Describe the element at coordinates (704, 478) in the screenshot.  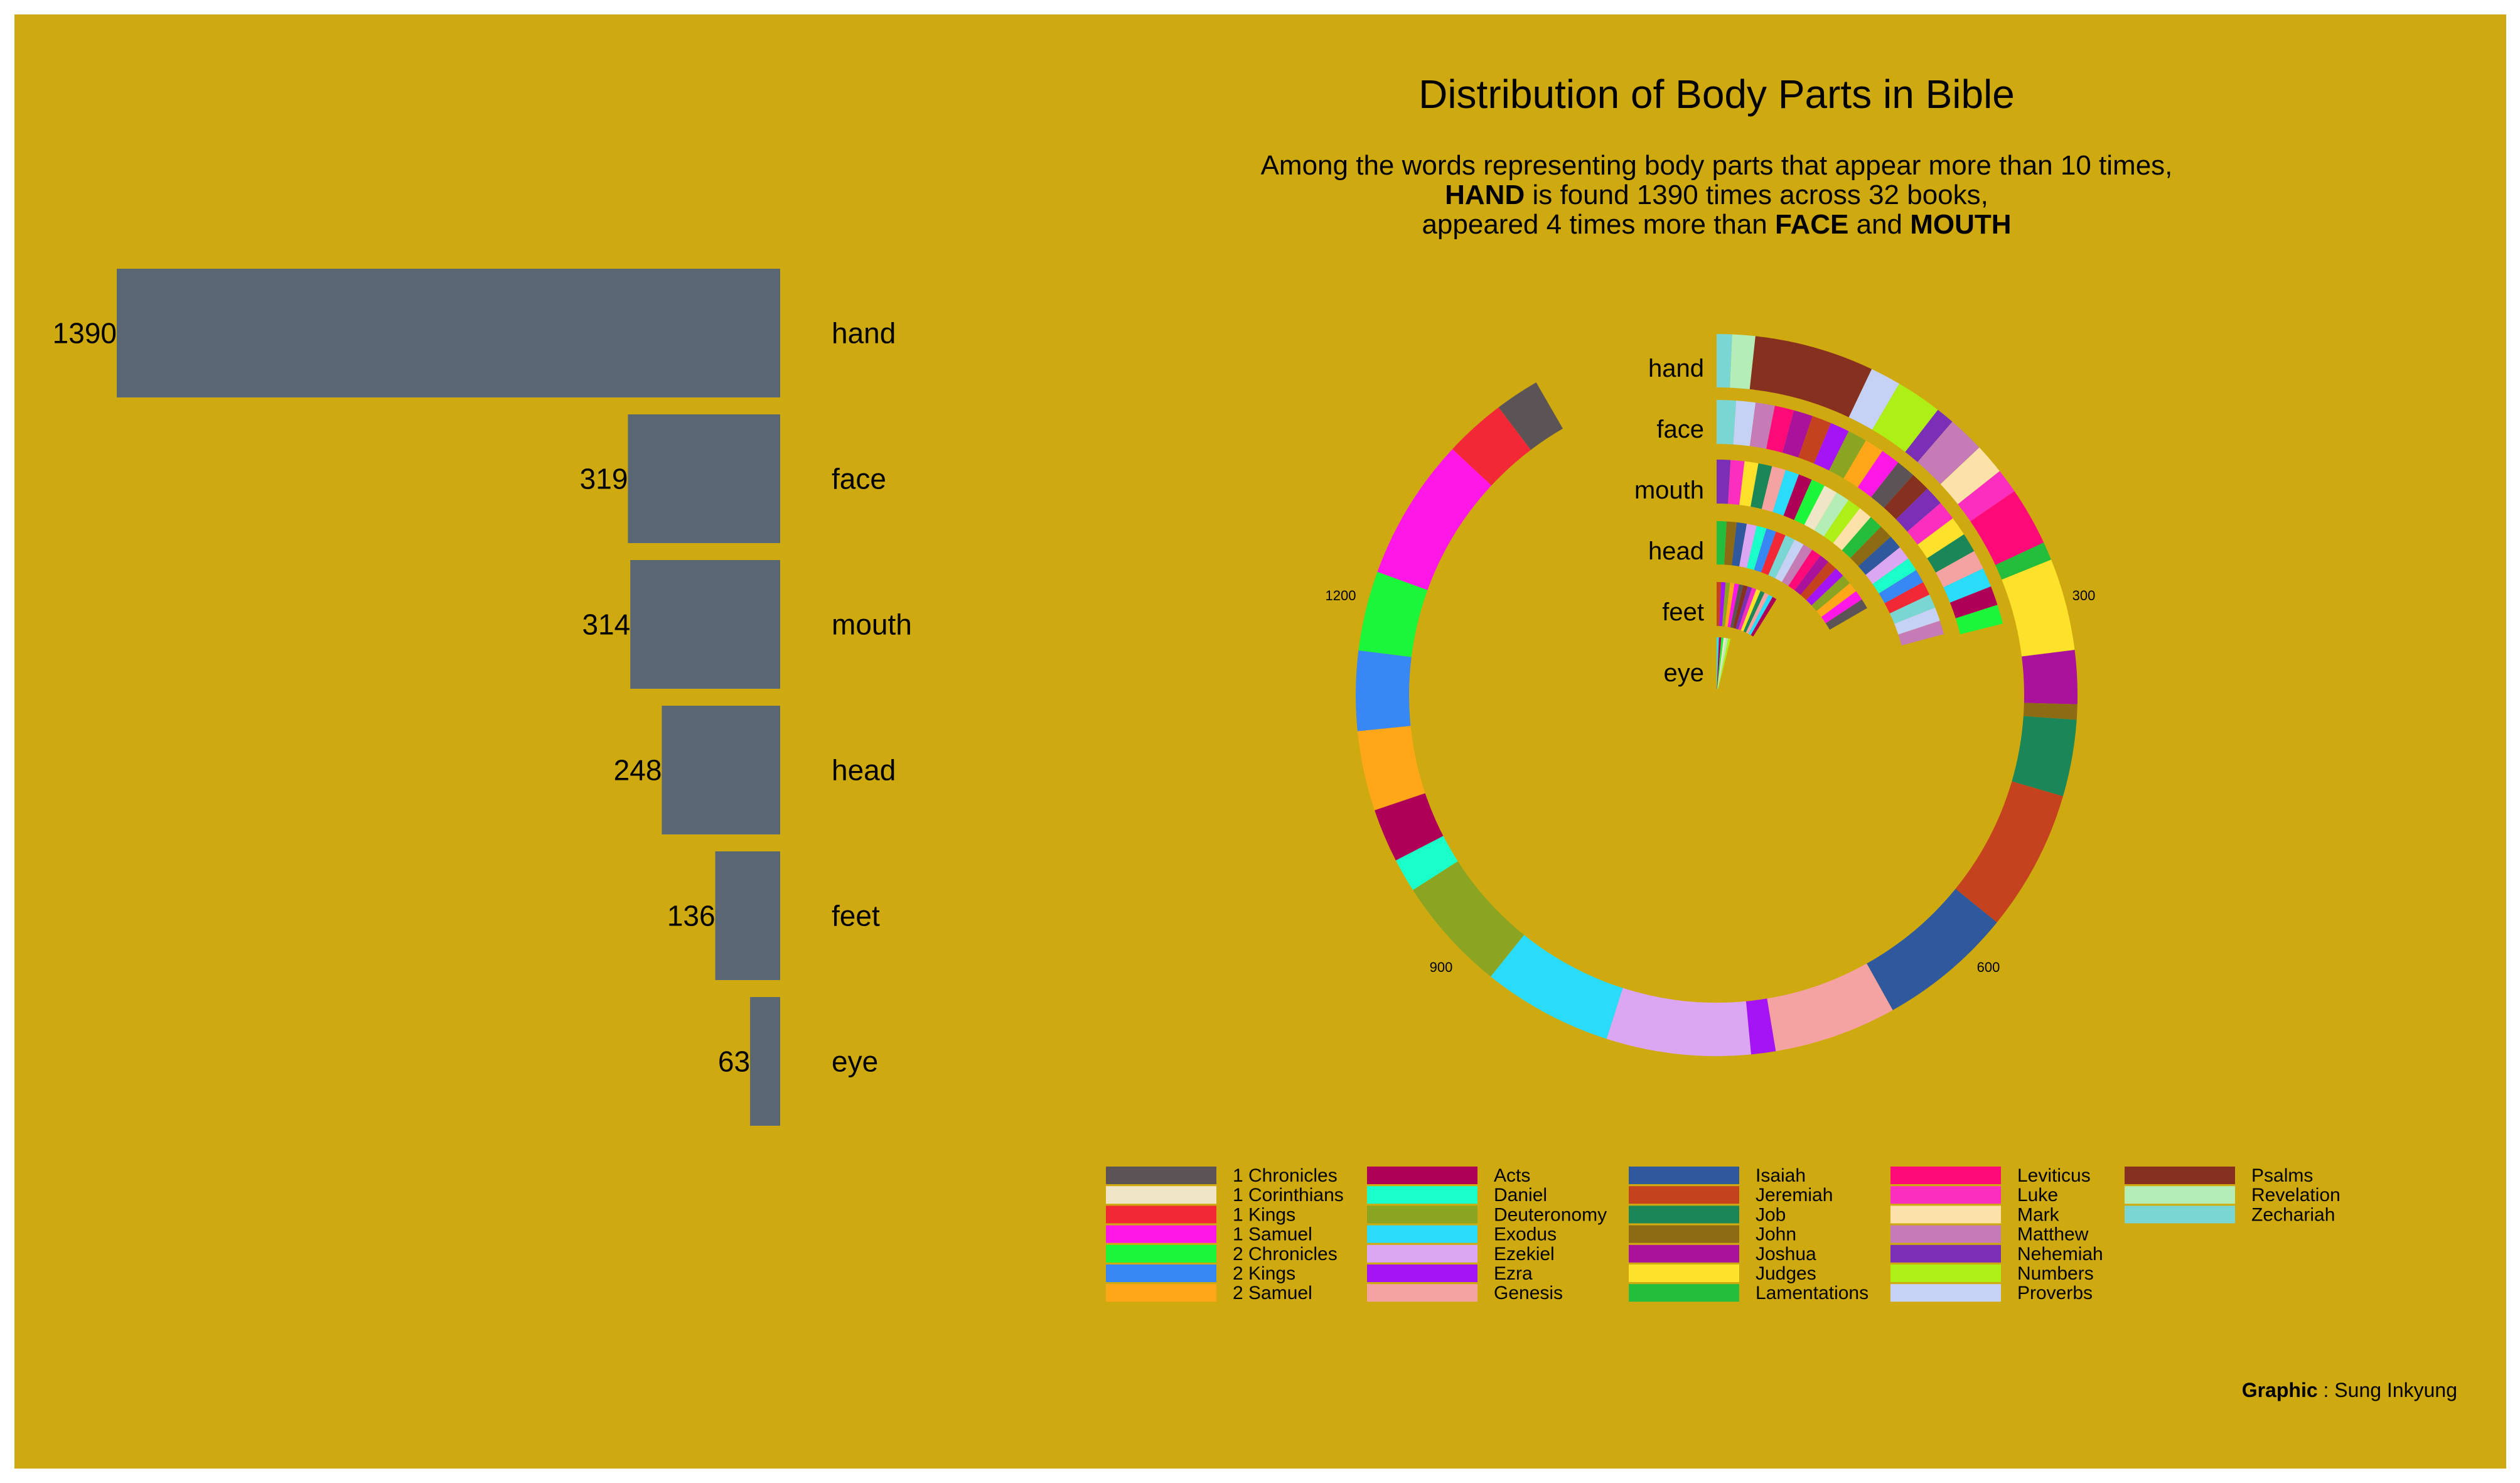
I see `bar-face` at that location.